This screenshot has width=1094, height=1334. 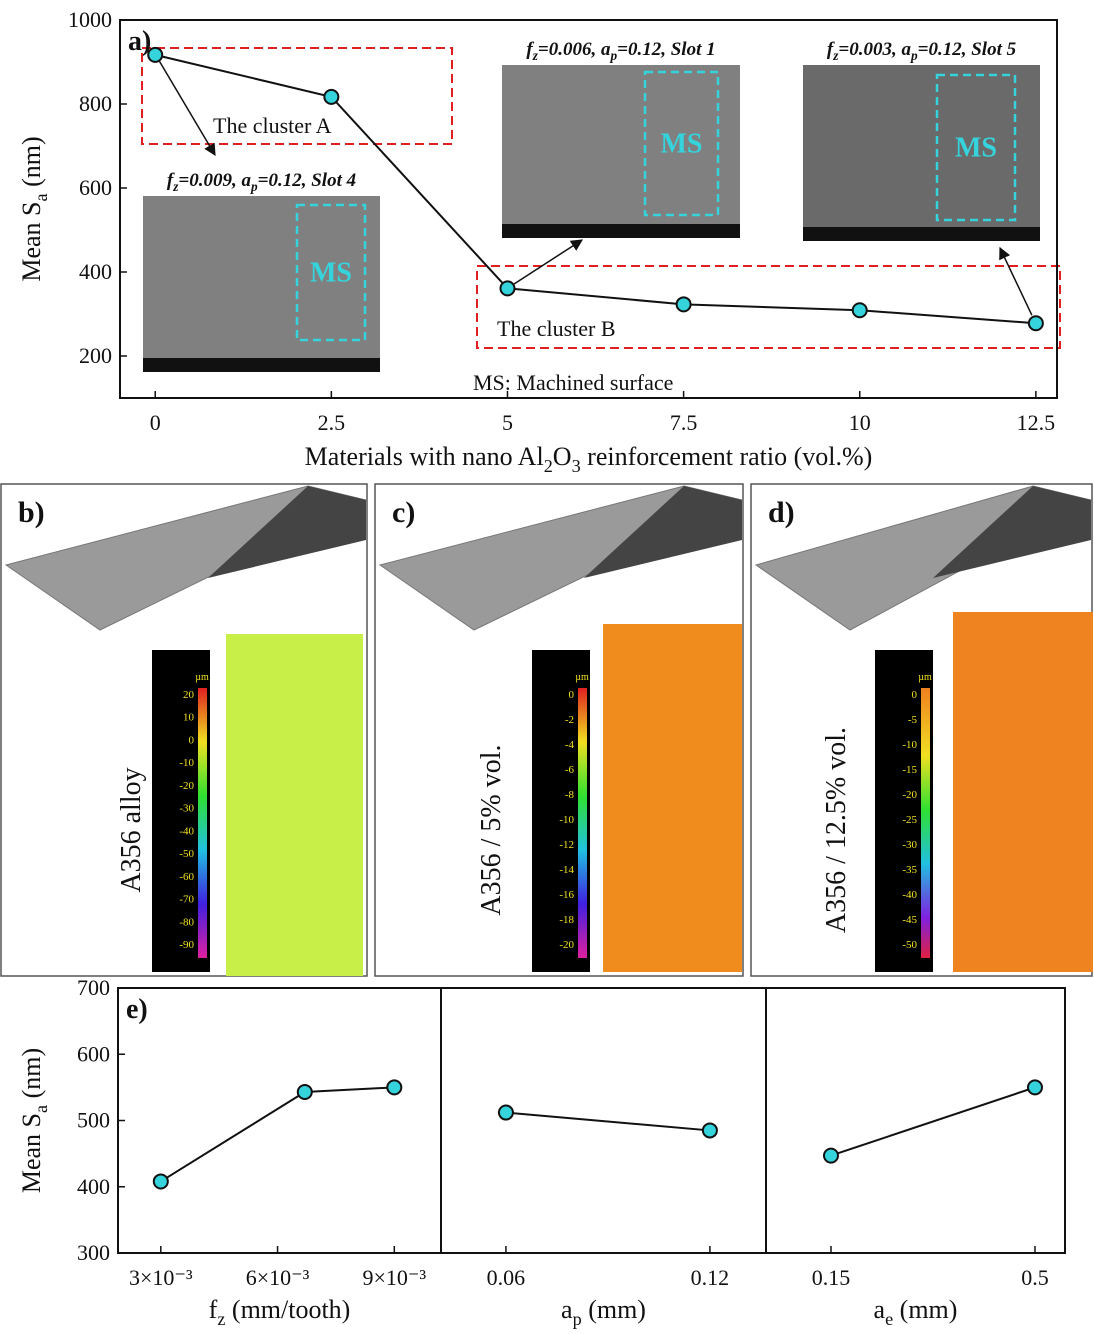 I want to click on label-part: (mm/tooth), so click(x=287, y=1309).